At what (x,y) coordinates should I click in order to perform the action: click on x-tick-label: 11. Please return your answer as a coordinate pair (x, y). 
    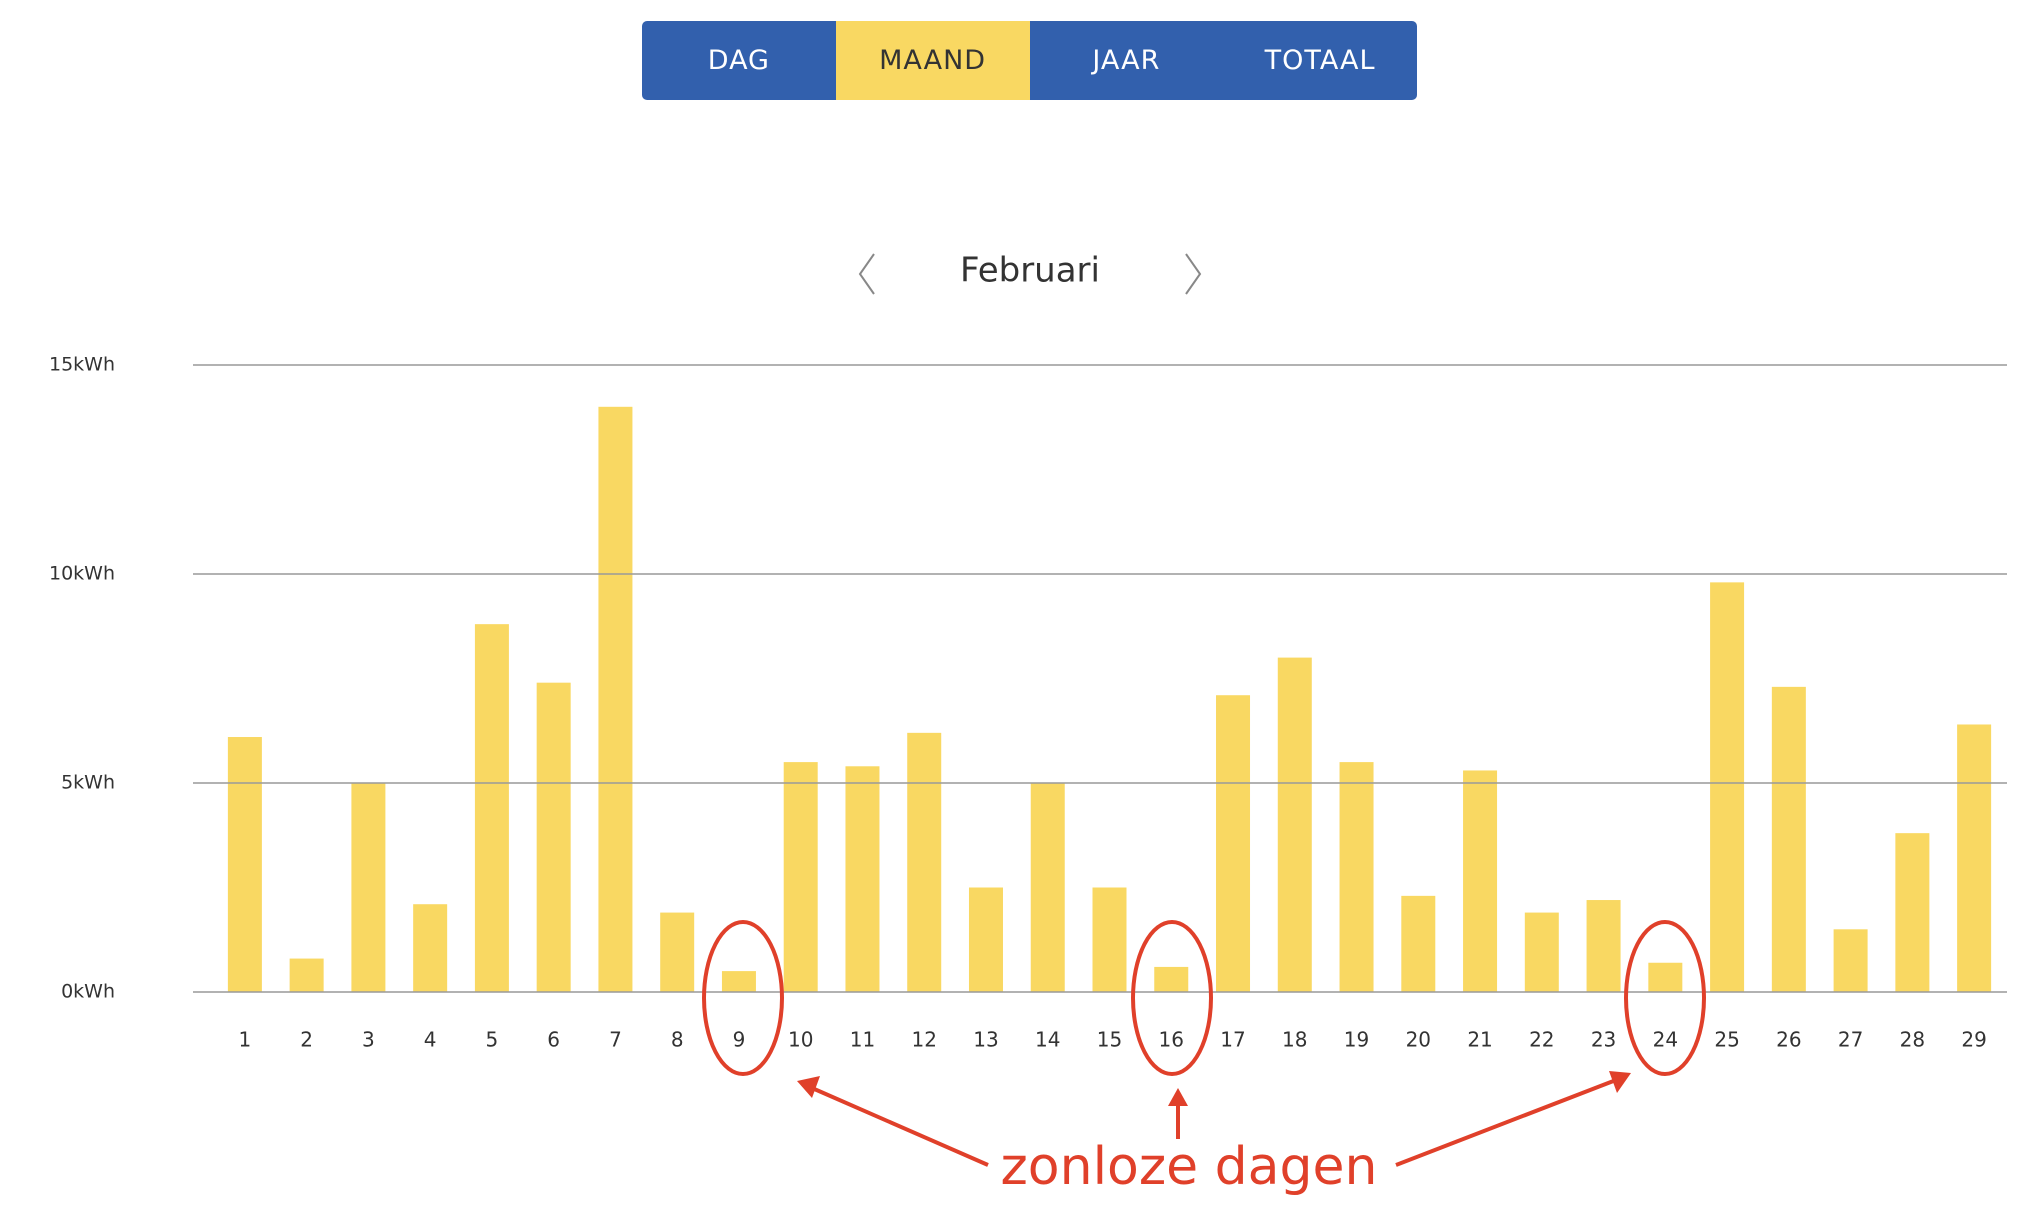
    Looking at the image, I should click on (862, 1040).